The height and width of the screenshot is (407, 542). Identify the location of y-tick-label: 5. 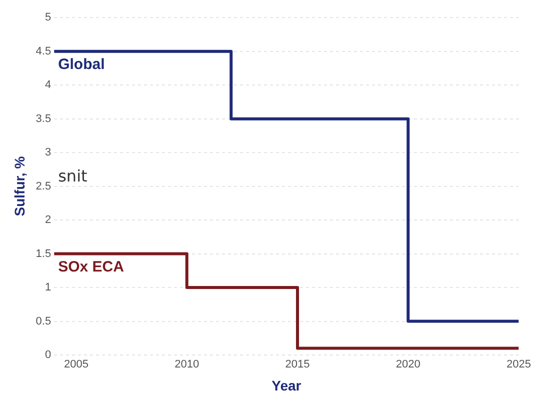
(48, 18).